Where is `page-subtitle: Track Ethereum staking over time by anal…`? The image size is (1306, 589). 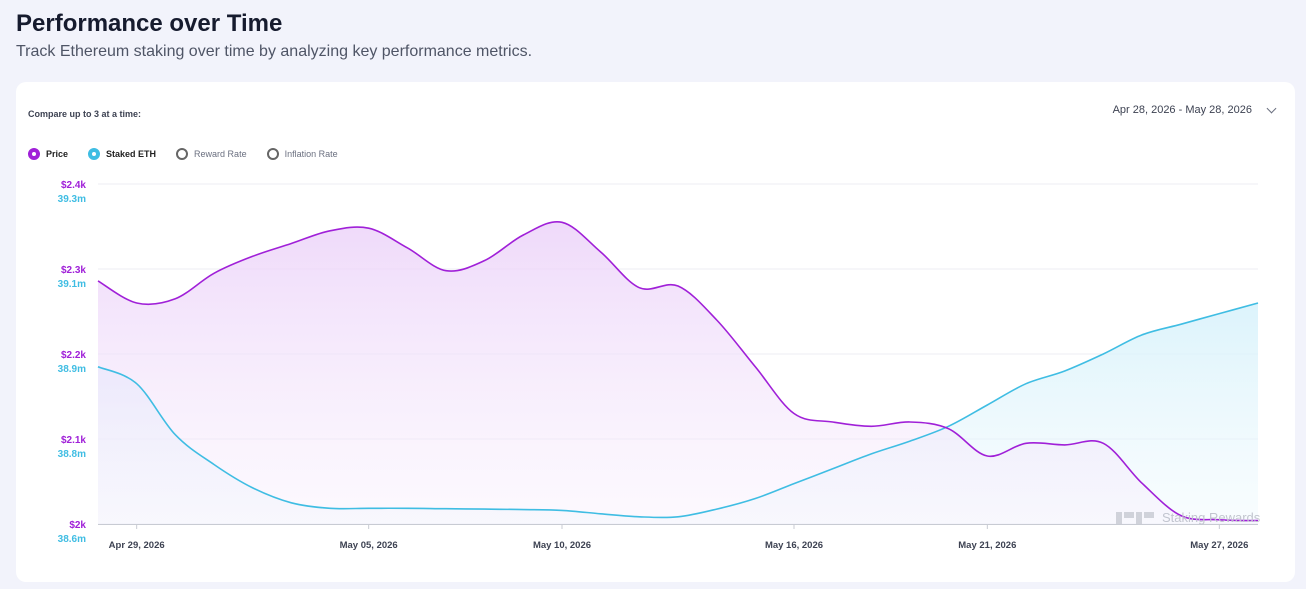 page-subtitle: Track Ethereum staking over time by anal… is located at coordinates (274, 51).